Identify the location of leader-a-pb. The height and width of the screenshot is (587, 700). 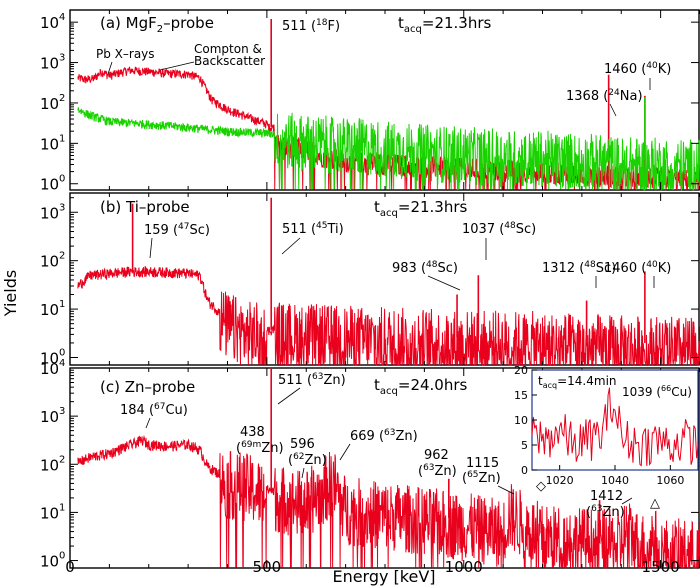
(110, 68).